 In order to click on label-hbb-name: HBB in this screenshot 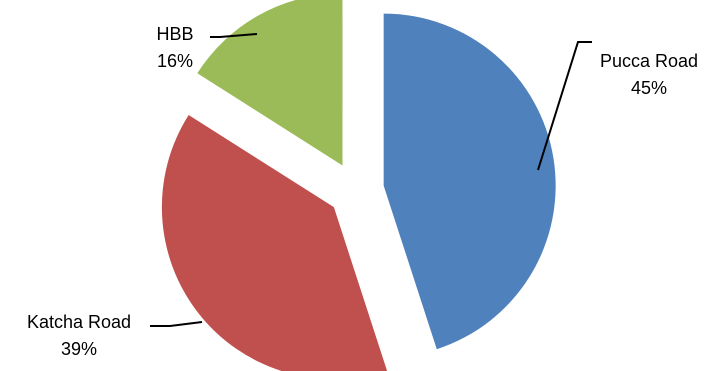, I will do `click(174, 34)`.